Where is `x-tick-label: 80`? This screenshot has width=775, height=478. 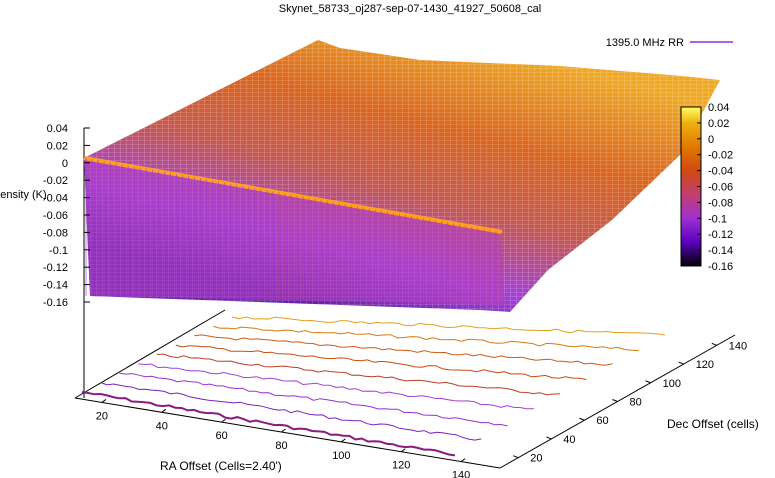
x-tick-label: 80 is located at coordinates (281, 446).